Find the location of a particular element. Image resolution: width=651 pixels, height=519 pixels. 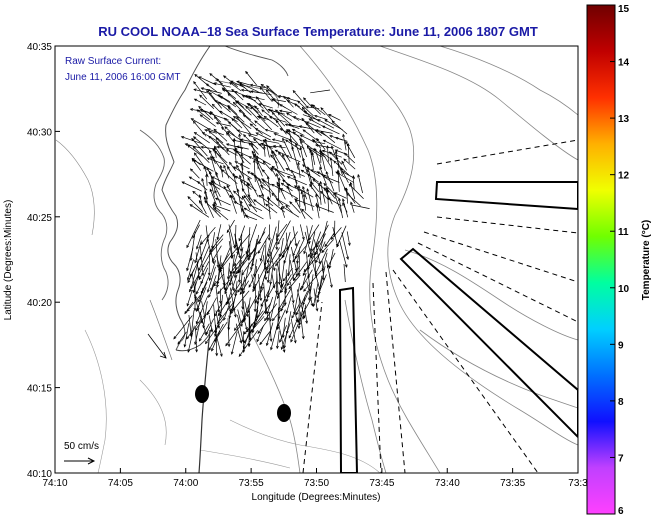

isobath-contour is located at coordinates (508, 81).